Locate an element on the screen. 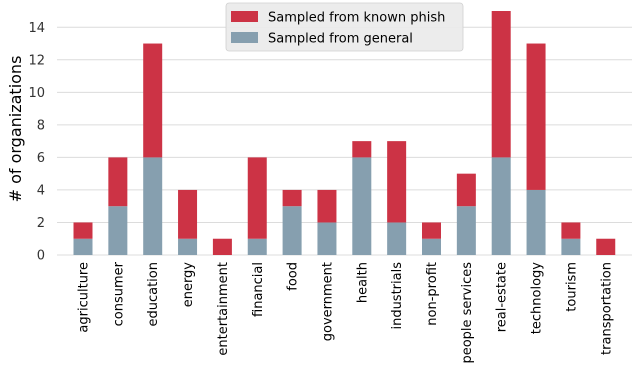 The height and width of the screenshot is (368, 636). y-tick-label: 8 is located at coordinates (41, 125).